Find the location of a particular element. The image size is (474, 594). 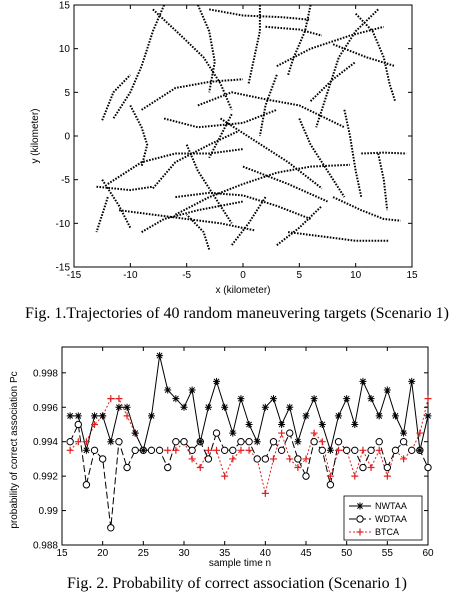

fig1-x-tick-label: 5 is located at coordinates (300, 275).